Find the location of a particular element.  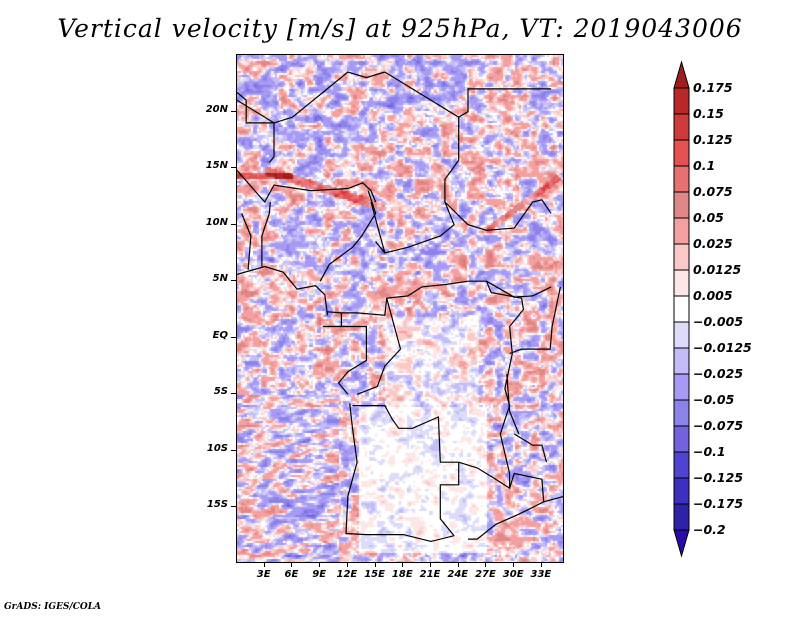

lat-tick-label: 20N is located at coordinates (216, 109).